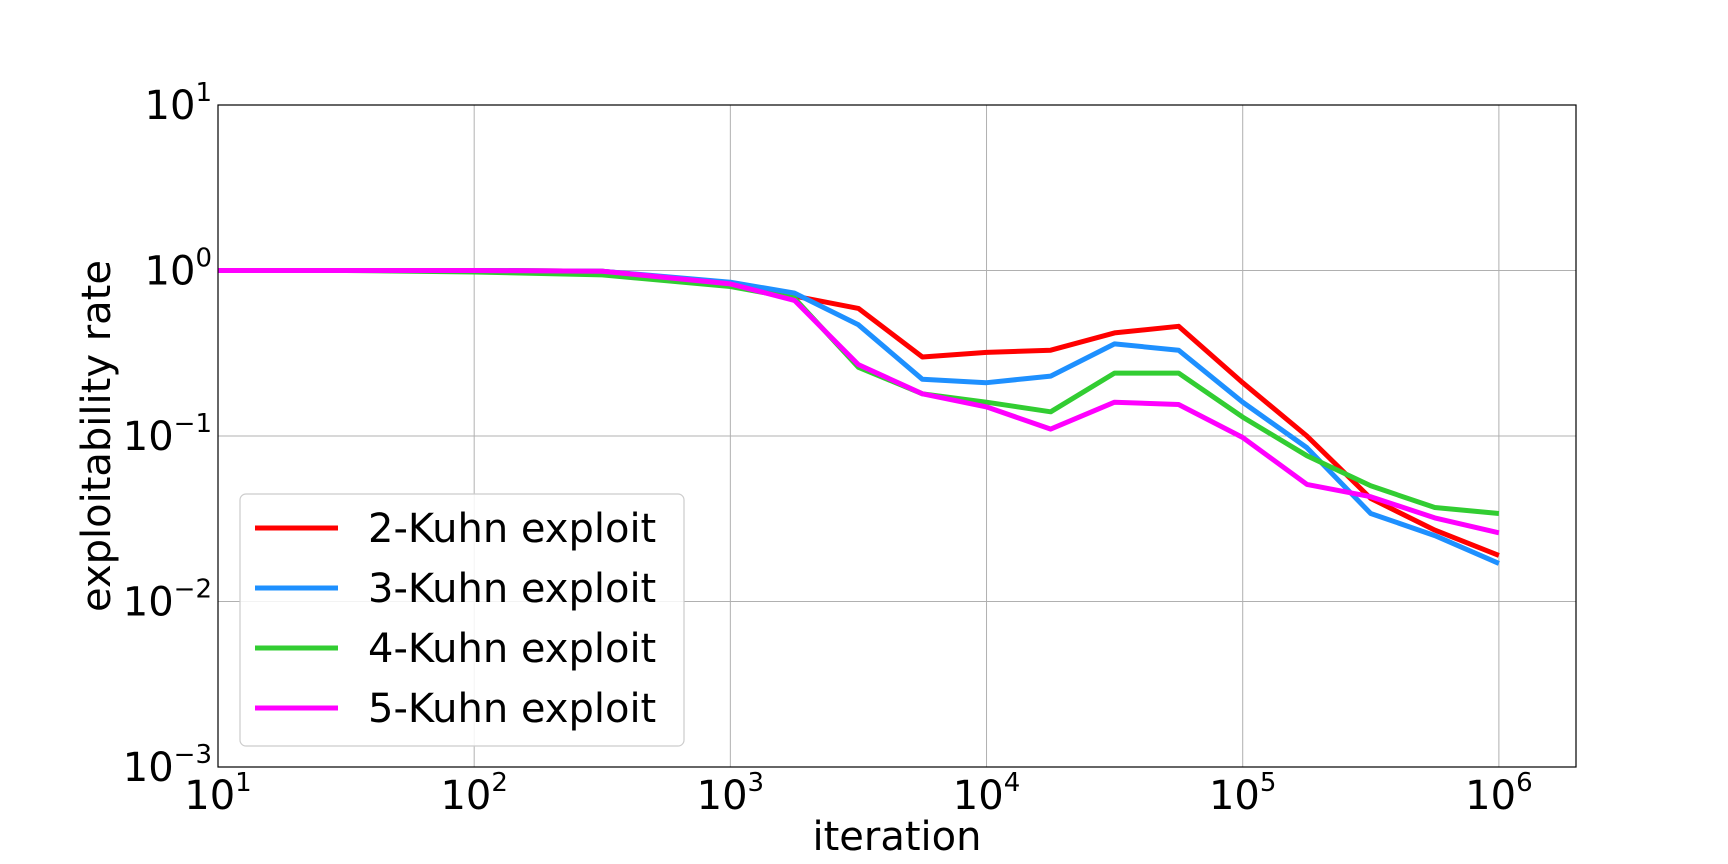 The image size is (1728, 864). Describe the element at coordinates (512, 589) in the screenshot. I see `legend-label: 3-Kuhn exploit` at that location.